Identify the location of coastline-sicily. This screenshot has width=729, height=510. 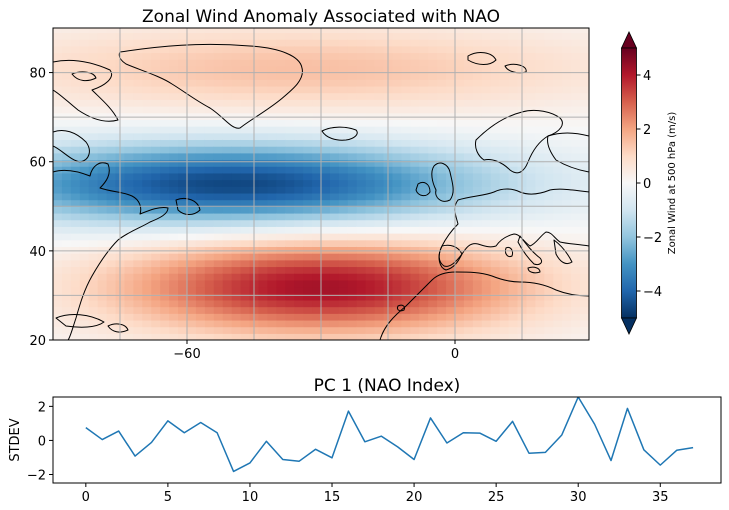
(534, 270).